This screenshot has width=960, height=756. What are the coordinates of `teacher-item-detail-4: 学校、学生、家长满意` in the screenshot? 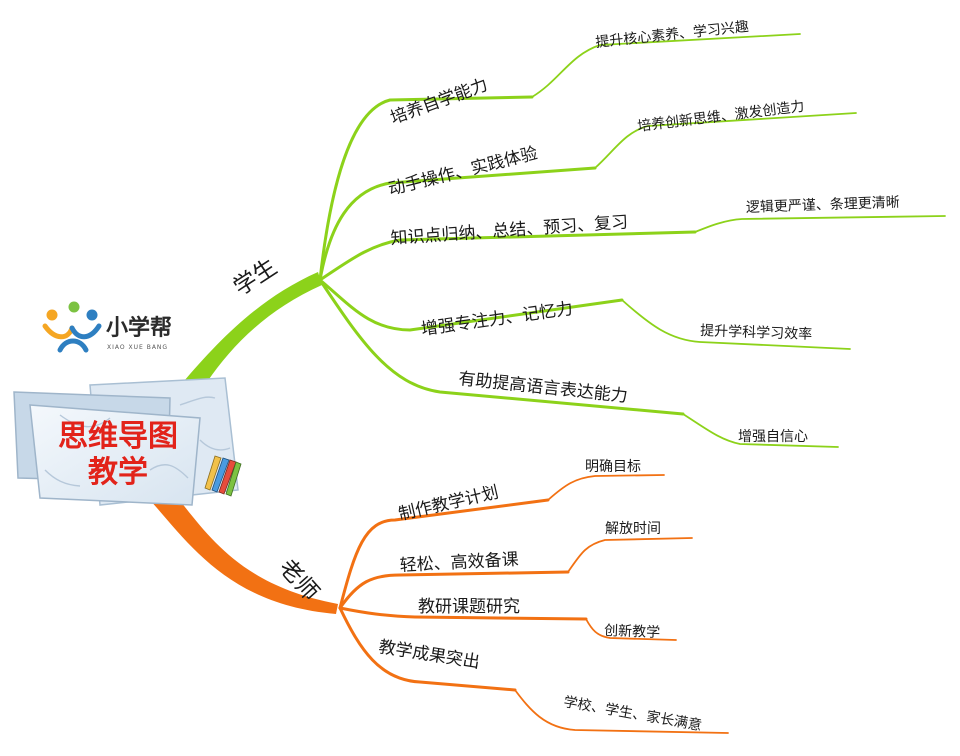 It's located at (632, 713).